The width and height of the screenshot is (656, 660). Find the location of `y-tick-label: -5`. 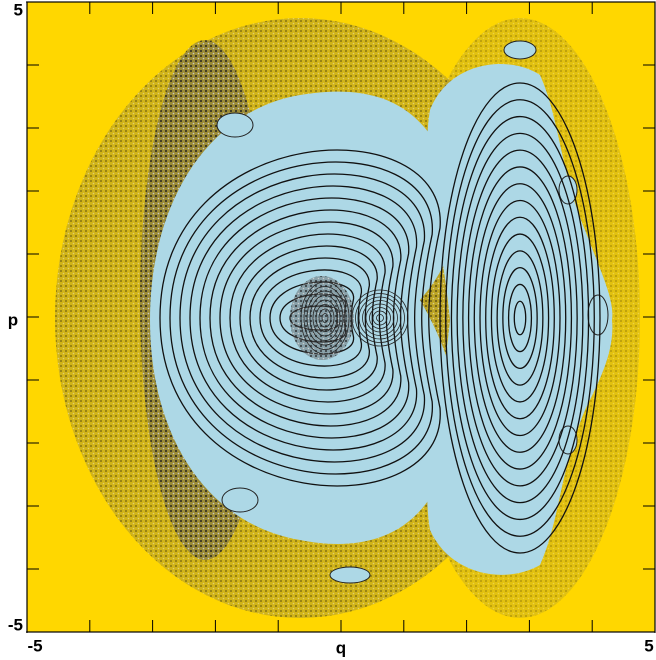

y-tick-label: -5 is located at coordinates (15, 624).